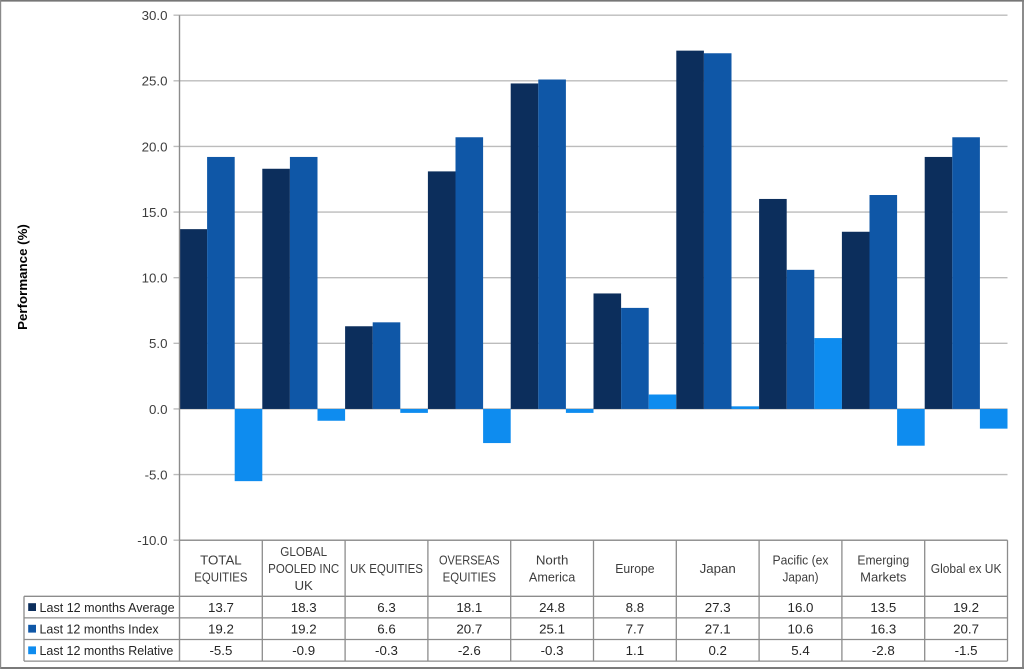 This screenshot has width=1024, height=669. I want to click on svg-text: 8.8, so click(635, 607).